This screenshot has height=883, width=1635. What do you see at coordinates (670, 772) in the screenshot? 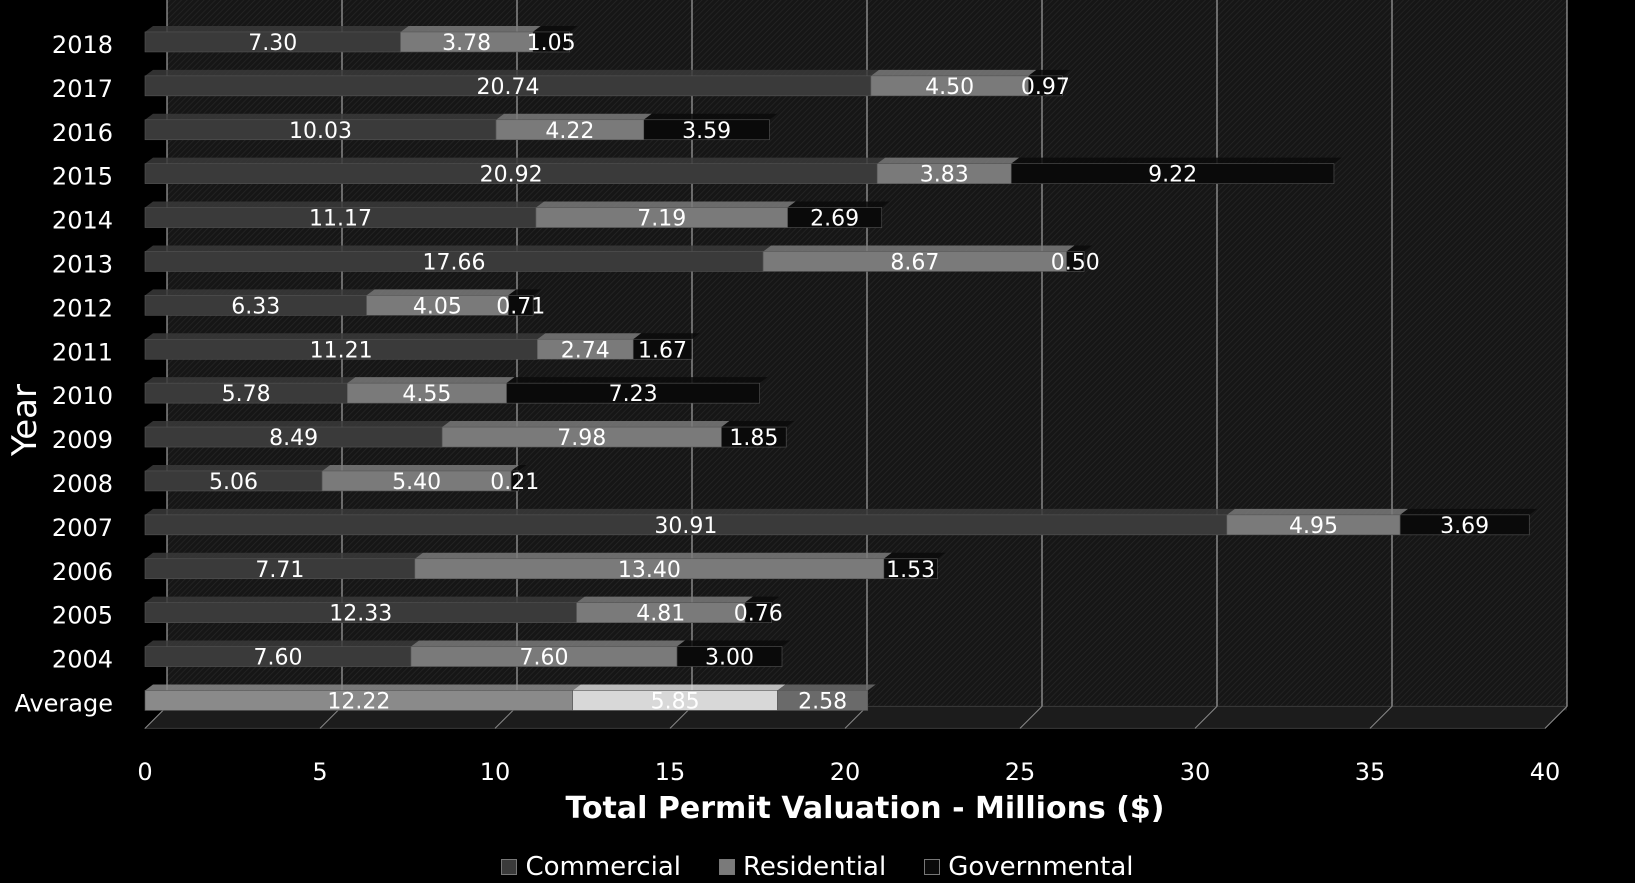
I see `x-tick-label: 15` at bounding box center [670, 772].